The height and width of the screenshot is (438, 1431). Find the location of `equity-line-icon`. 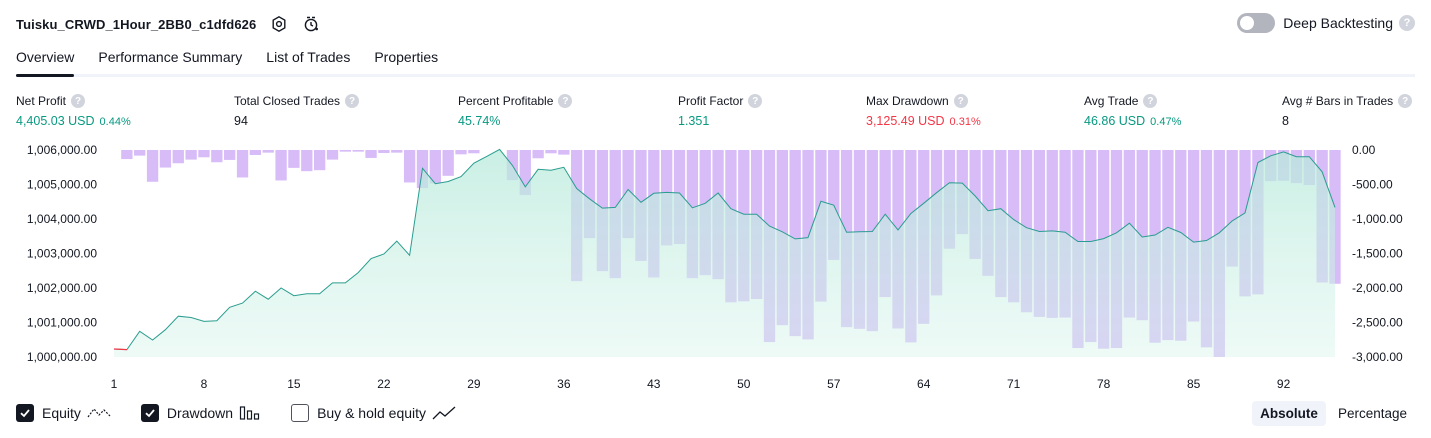

equity-line-icon is located at coordinates (99, 413).